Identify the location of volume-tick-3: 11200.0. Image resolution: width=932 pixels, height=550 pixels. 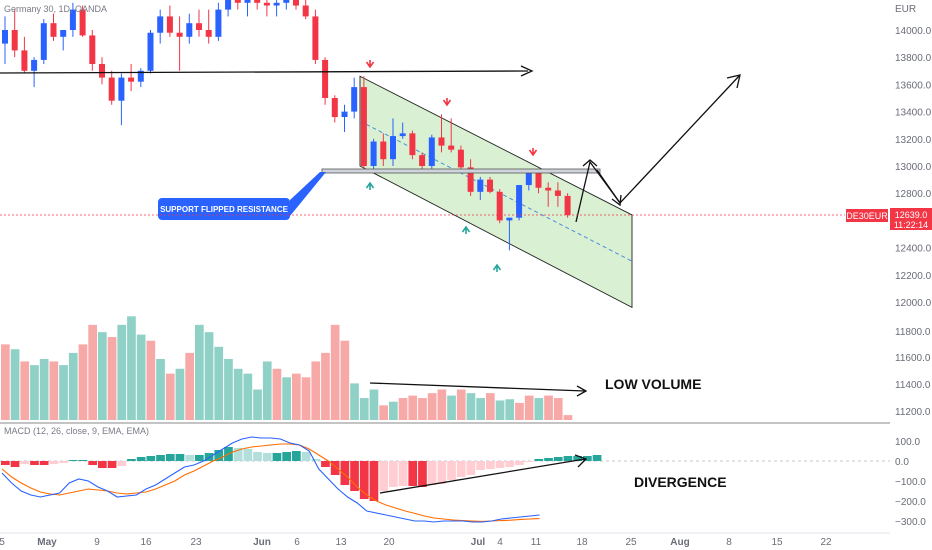
(913, 412).